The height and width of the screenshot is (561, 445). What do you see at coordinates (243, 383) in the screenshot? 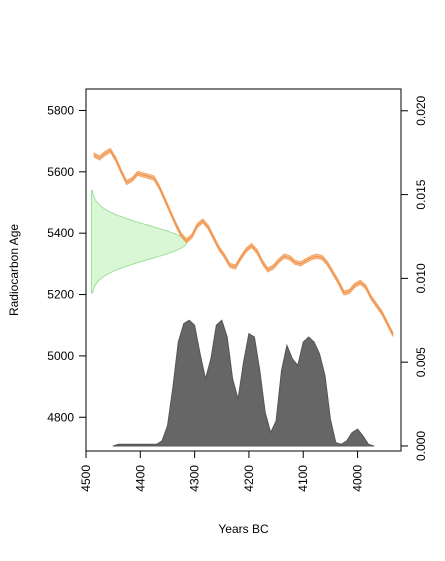
I see `calibrated-density-area` at bounding box center [243, 383].